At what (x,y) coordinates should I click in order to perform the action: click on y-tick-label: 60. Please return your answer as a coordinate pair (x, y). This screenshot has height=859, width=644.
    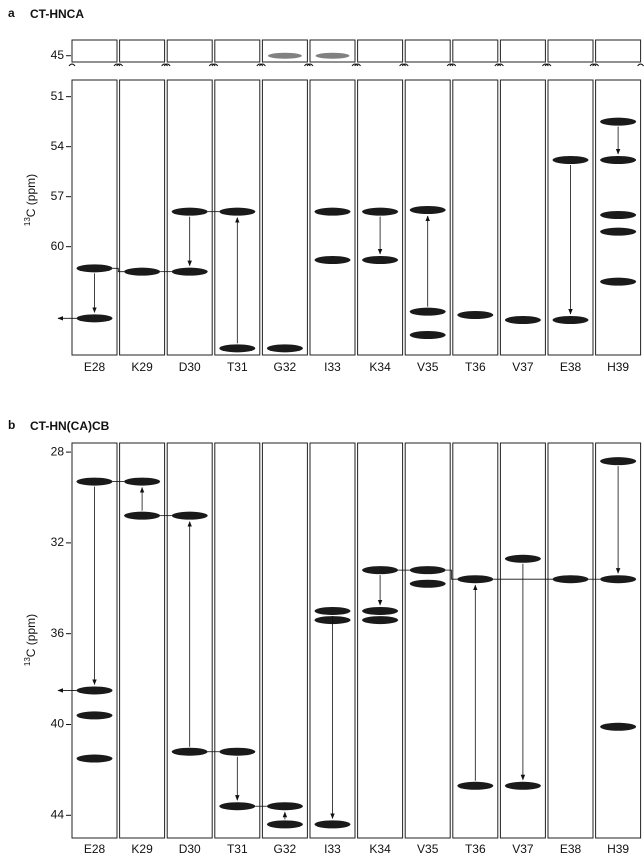
    Looking at the image, I should click on (58, 246).